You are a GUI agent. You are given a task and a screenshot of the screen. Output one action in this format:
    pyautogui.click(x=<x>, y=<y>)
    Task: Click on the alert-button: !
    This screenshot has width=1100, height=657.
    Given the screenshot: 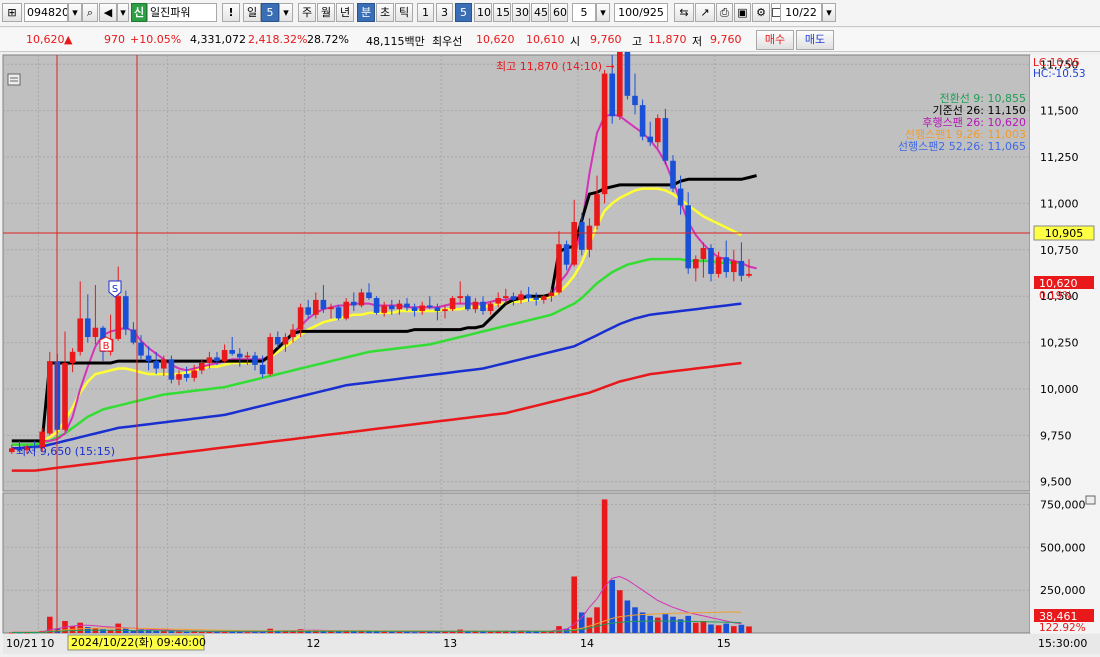 What is the action you would take?
    pyautogui.click(x=231, y=12)
    